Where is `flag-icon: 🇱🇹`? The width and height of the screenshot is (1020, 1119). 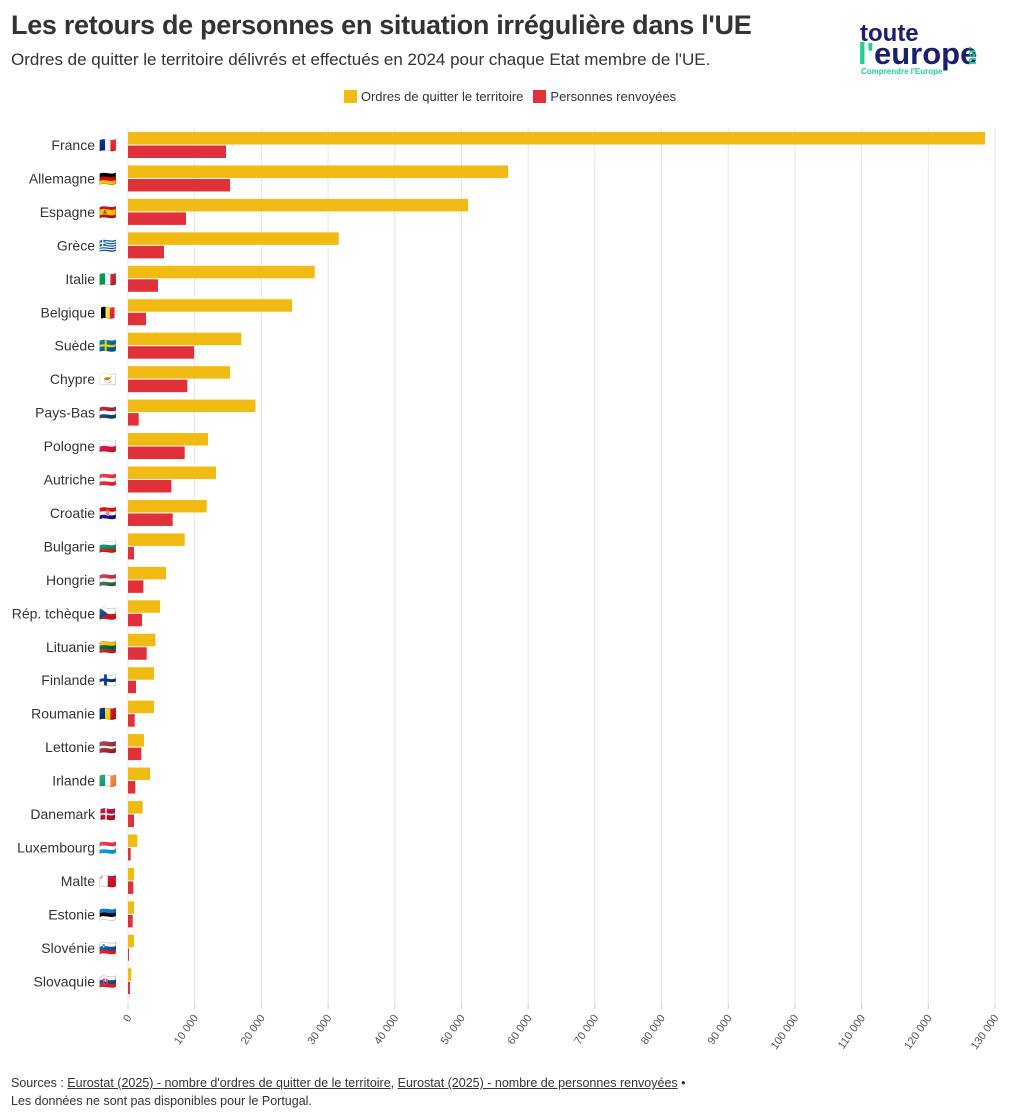
flag-icon: 🇱🇹 is located at coordinates (108, 648).